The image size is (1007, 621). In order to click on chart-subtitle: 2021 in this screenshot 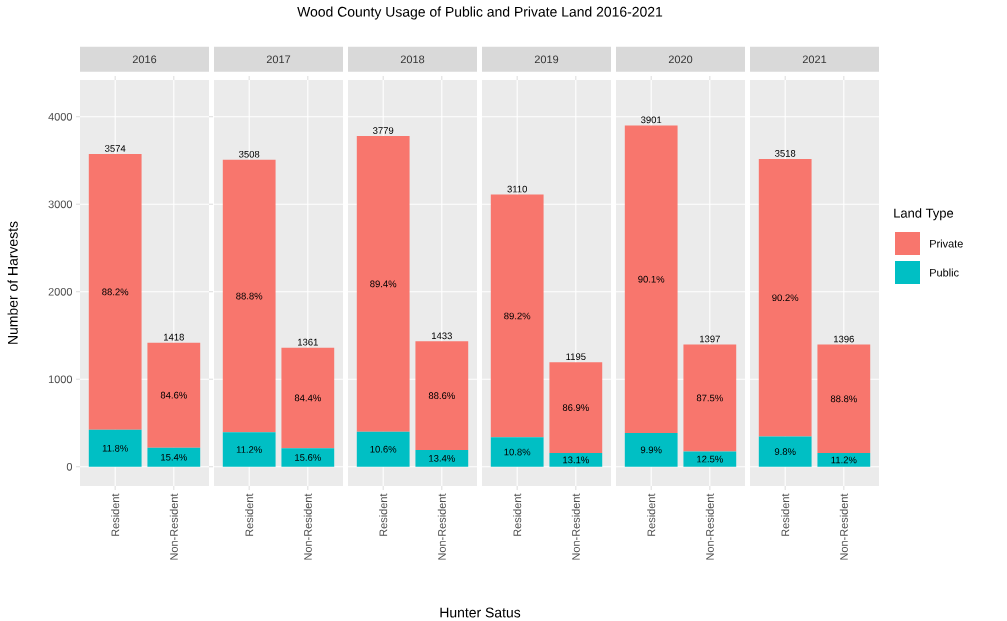, I will do `click(814, 59)`.